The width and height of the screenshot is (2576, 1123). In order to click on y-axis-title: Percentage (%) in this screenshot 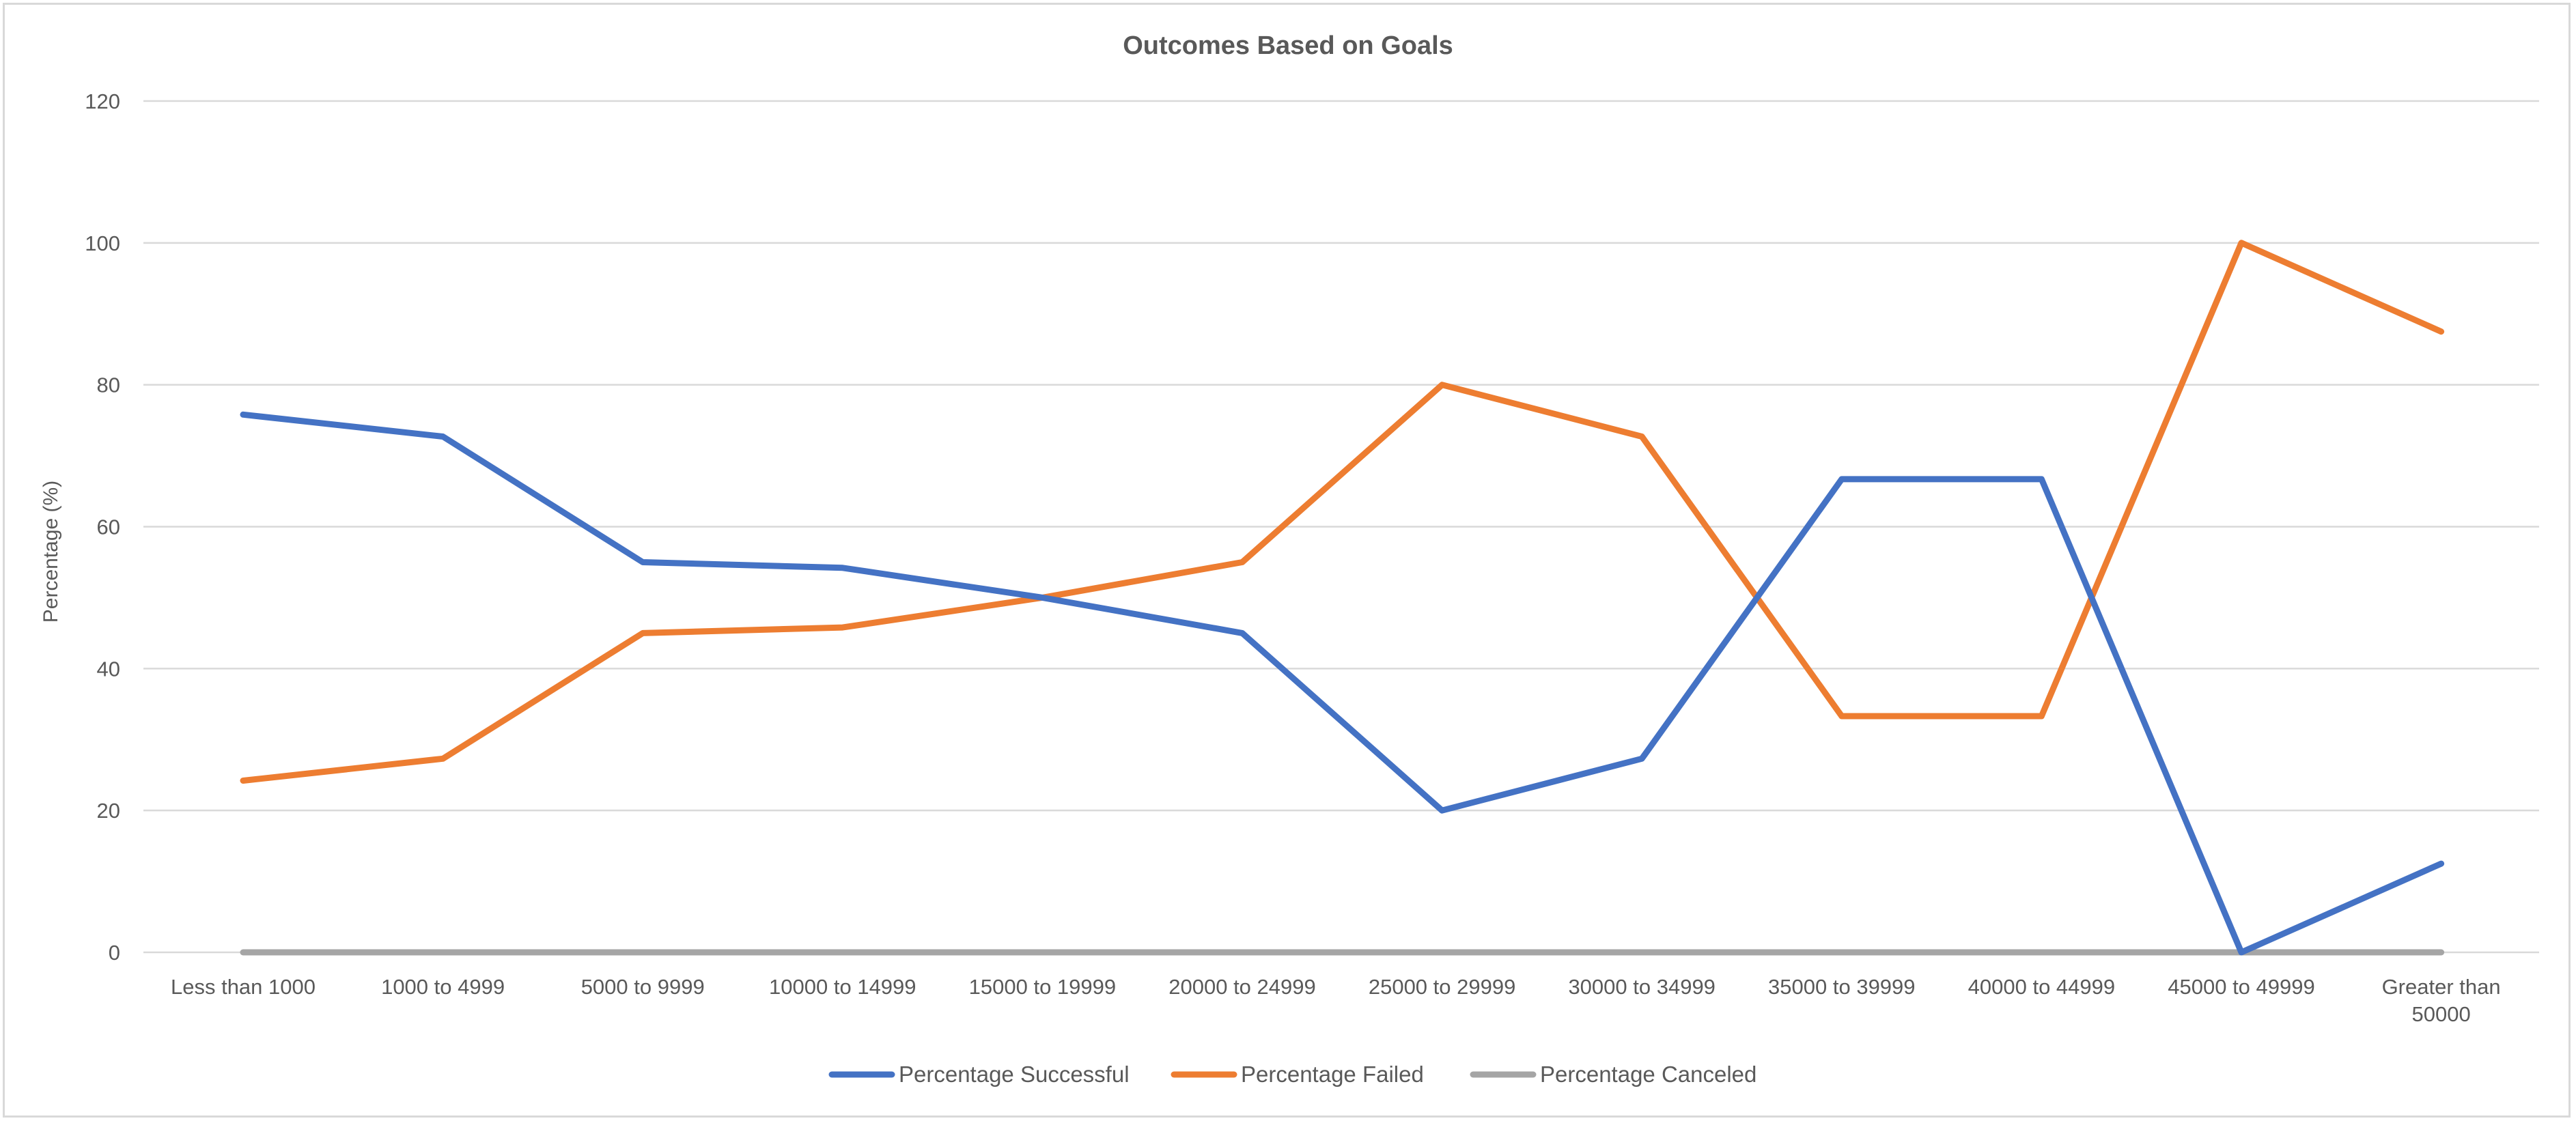, I will do `click(51, 552)`.